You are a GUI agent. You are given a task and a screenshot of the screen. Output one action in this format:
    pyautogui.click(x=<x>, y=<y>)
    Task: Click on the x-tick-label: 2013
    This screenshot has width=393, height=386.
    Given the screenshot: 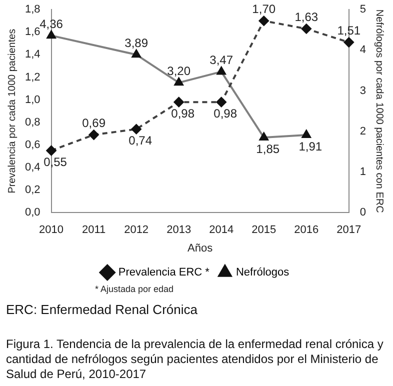 What is the action you would take?
    pyautogui.click(x=179, y=230)
    